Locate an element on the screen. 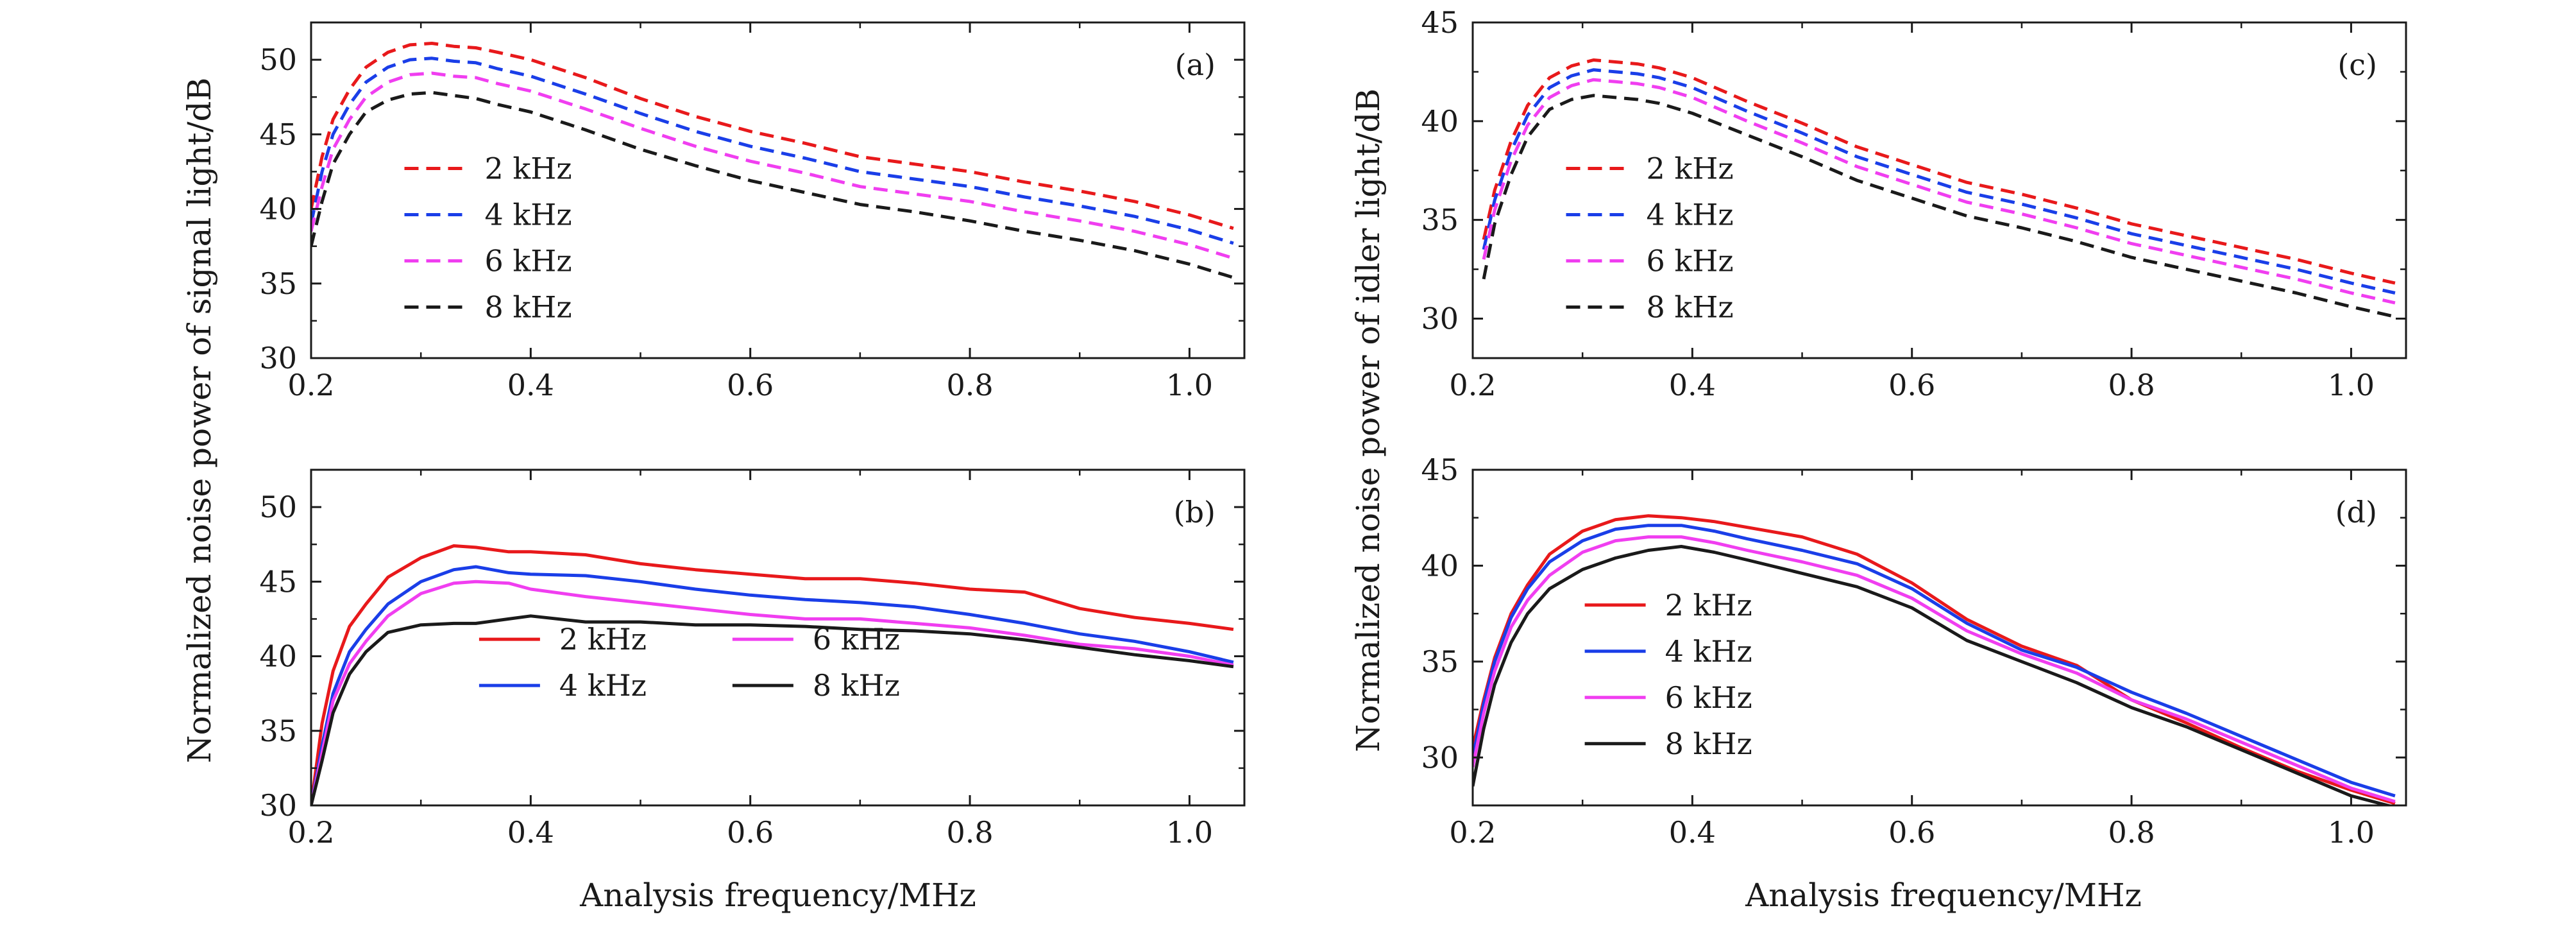 This screenshot has width=2576, height=928. y-axis-title-idler: Normalized noise power of idler light/dB is located at coordinates (1368, 421).